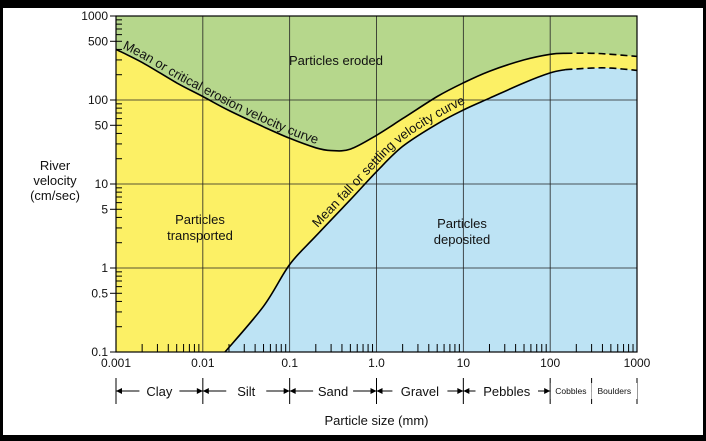 The height and width of the screenshot is (441, 706). What do you see at coordinates (94, 16) in the screenshot?
I see `y-tick-label: 1000` at bounding box center [94, 16].